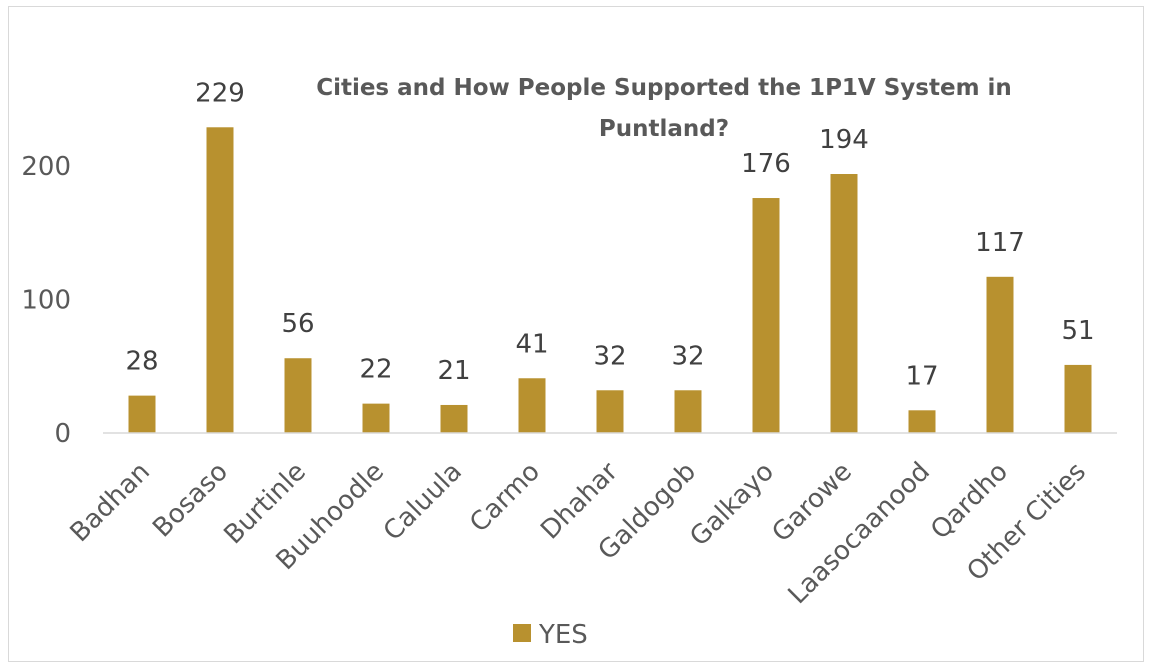 The width and height of the screenshot is (1154, 671). Describe the element at coordinates (505, 498) in the screenshot. I see `x-tick-label: Carmo` at that location.